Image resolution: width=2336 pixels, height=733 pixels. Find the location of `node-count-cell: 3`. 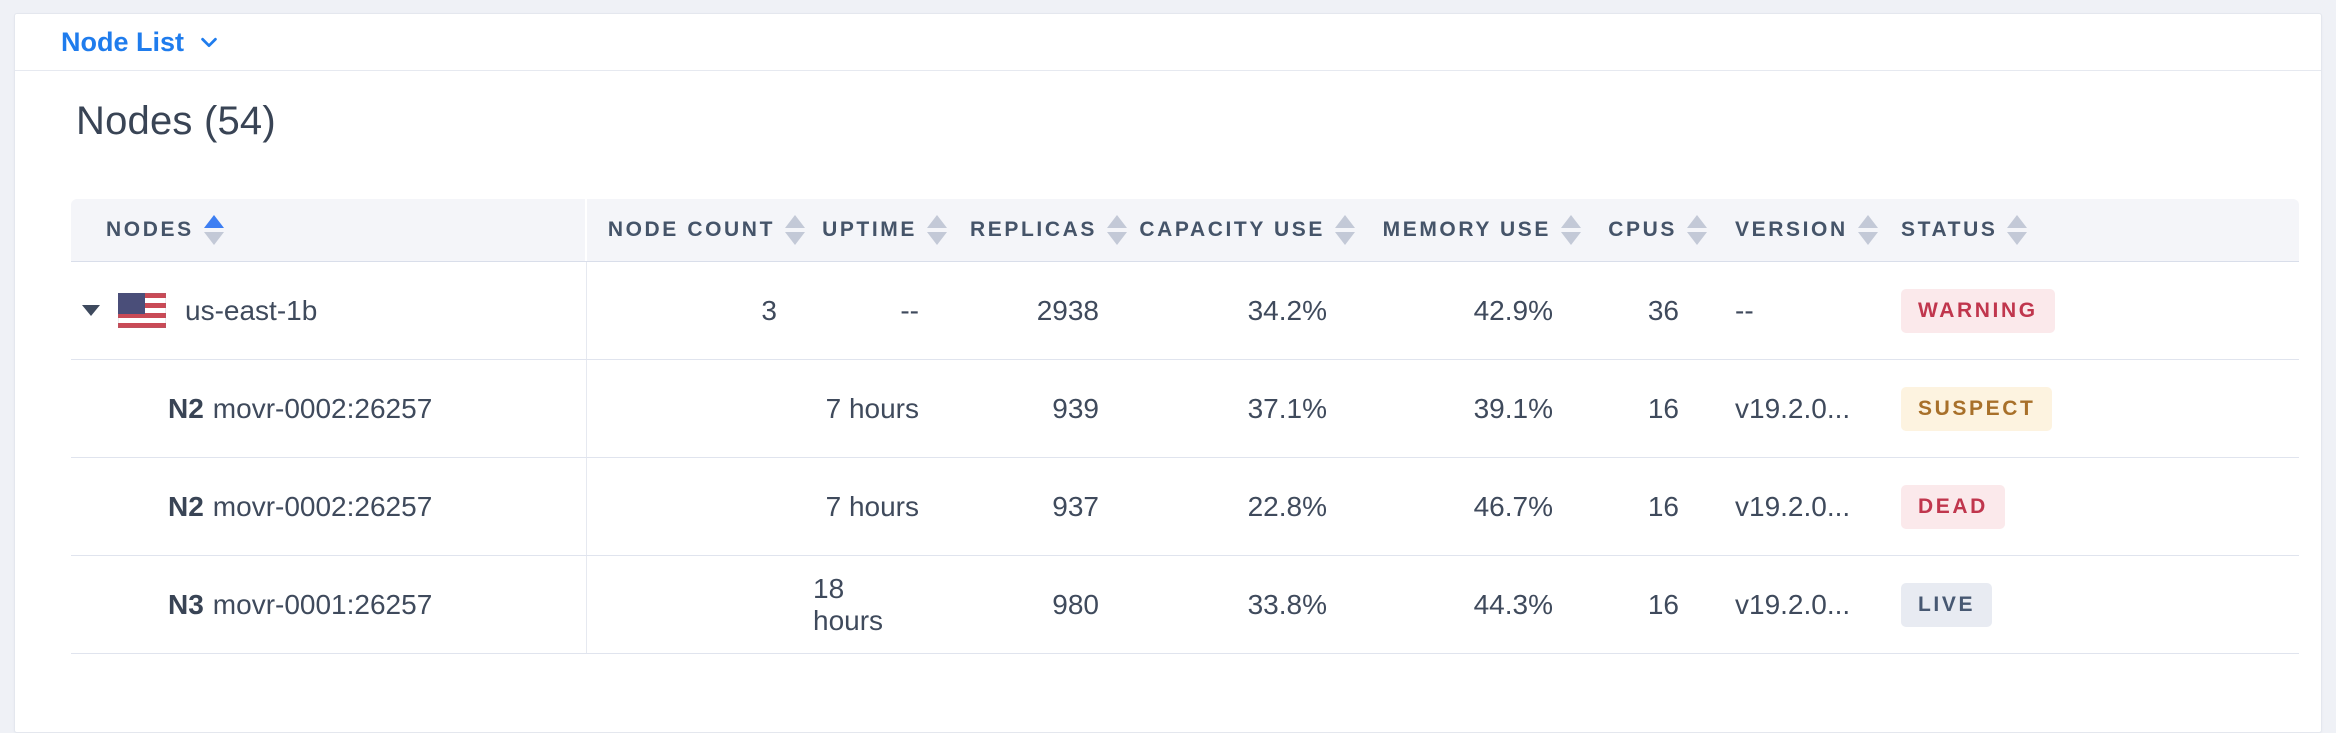

node-count-cell: 3 is located at coordinates (700, 310).